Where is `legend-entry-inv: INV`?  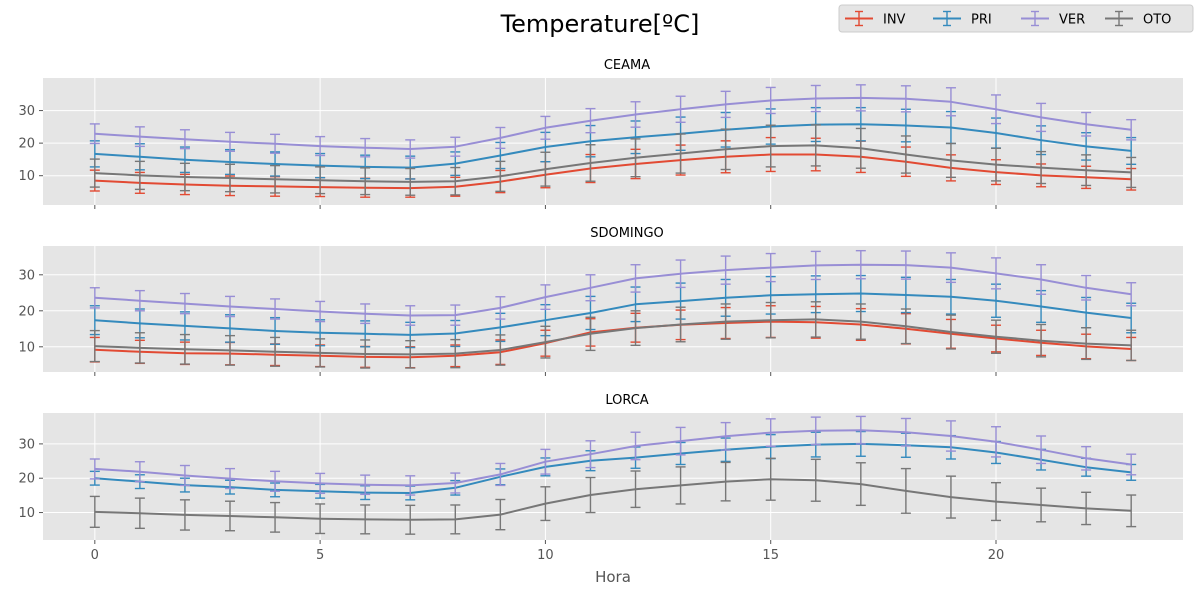
legend-entry-inv: INV is located at coordinates (875, 19).